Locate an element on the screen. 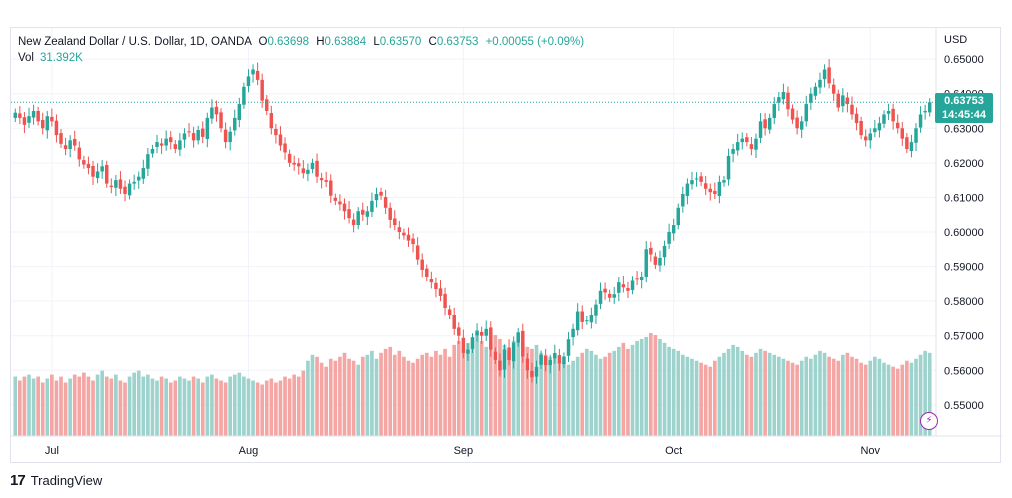 Image resolution: width=1012 pixels, height=498 pixels. price-tick-label: 0.56000 is located at coordinates (964, 371).